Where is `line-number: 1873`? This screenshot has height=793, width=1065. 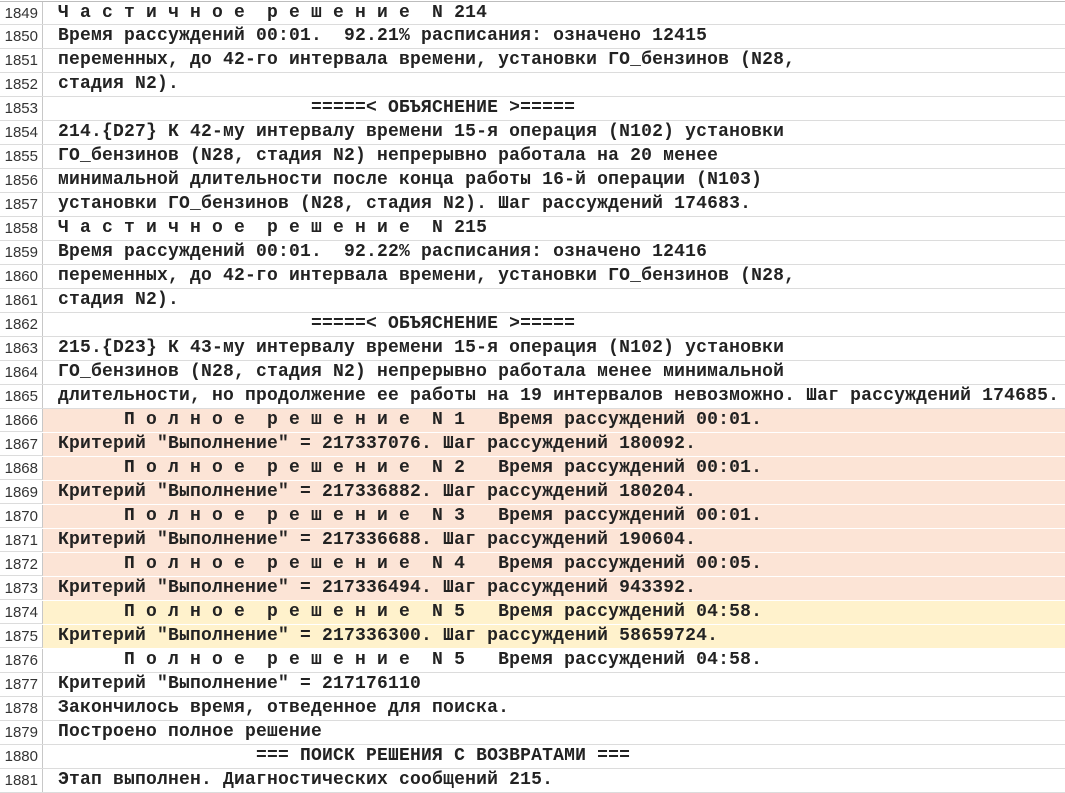 line-number: 1873 is located at coordinates (21, 588).